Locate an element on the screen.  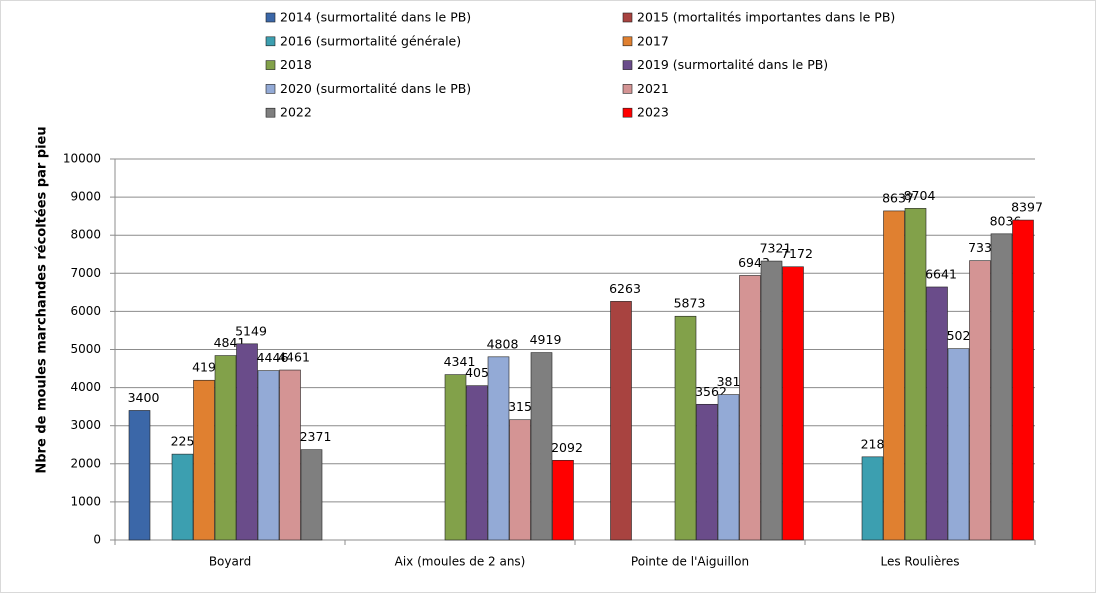
y-tick-label: 8000 is located at coordinates (85, 235).